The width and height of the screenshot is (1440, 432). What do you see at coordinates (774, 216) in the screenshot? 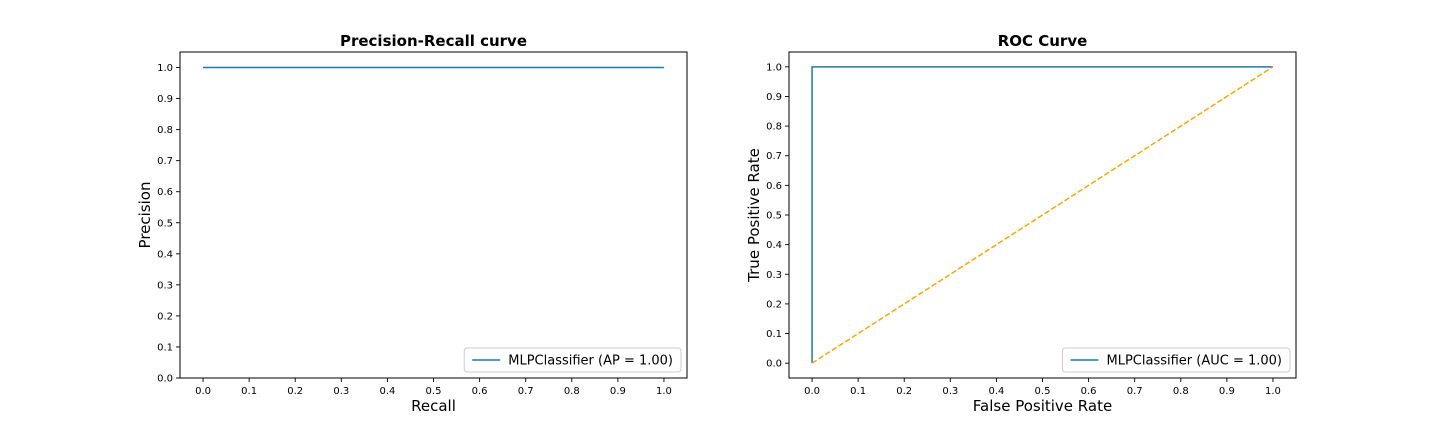
I see `roc-y-tick-label: 0.5` at bounding box center [774, 216].